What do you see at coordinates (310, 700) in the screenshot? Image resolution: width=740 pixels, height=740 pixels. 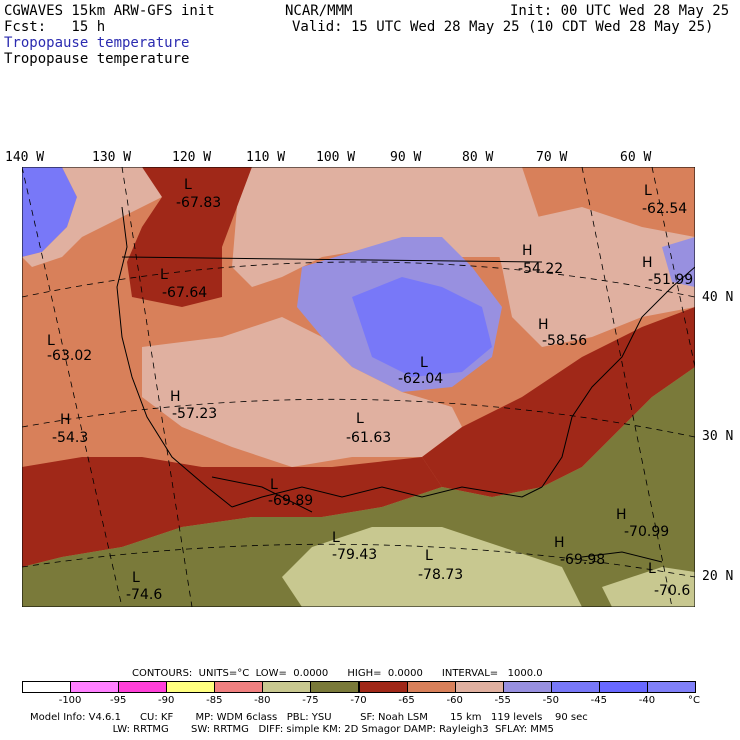 I see `colorbar-tick-label: -75` at bounding box center [310, 700].